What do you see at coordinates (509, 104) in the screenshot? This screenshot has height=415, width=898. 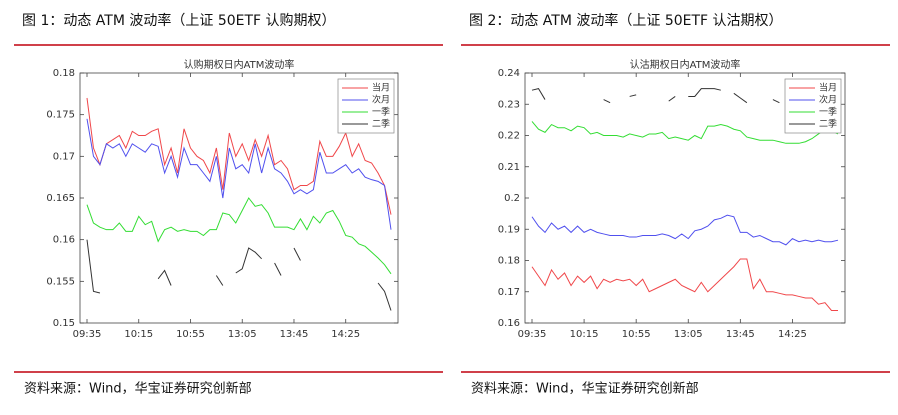 I see `y-tick-label: 0.23` at bounding box center [509, 104].